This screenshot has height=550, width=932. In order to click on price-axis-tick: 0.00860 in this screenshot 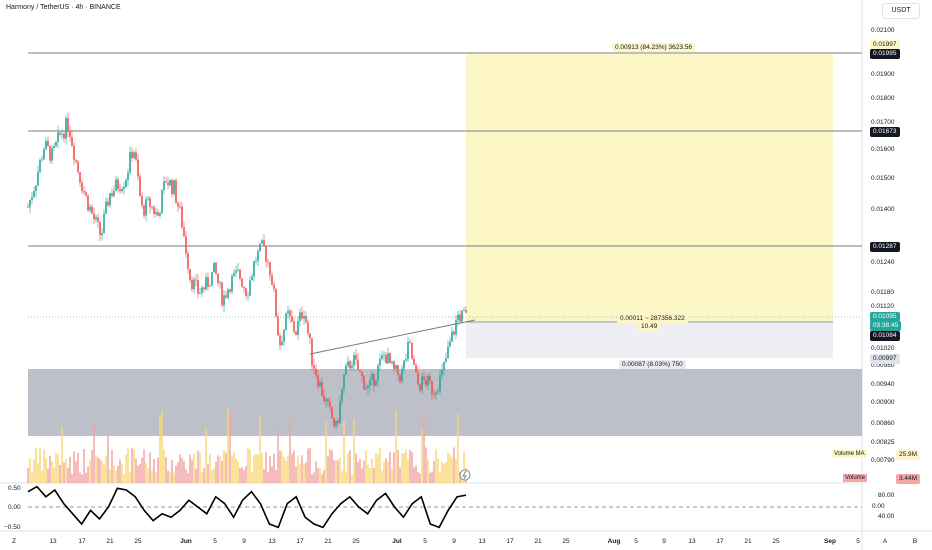, I will do `click(883, 423)`.